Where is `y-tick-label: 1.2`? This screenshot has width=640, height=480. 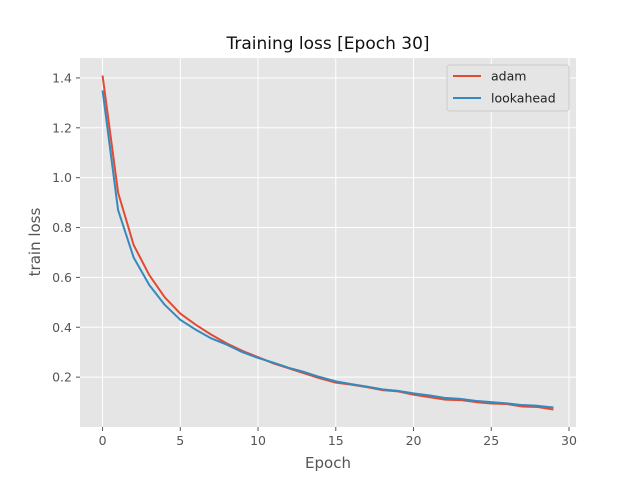
y-tick-label: 1.2 is located at coordinates (62, 127).